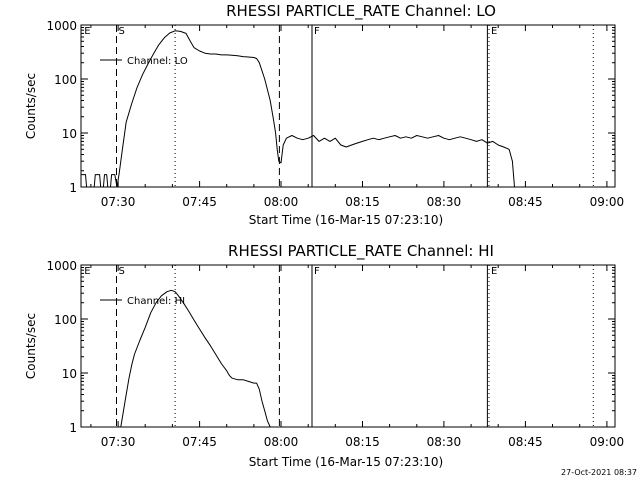  I want to click on legend-label: Channel: HI, so click(156, 301).